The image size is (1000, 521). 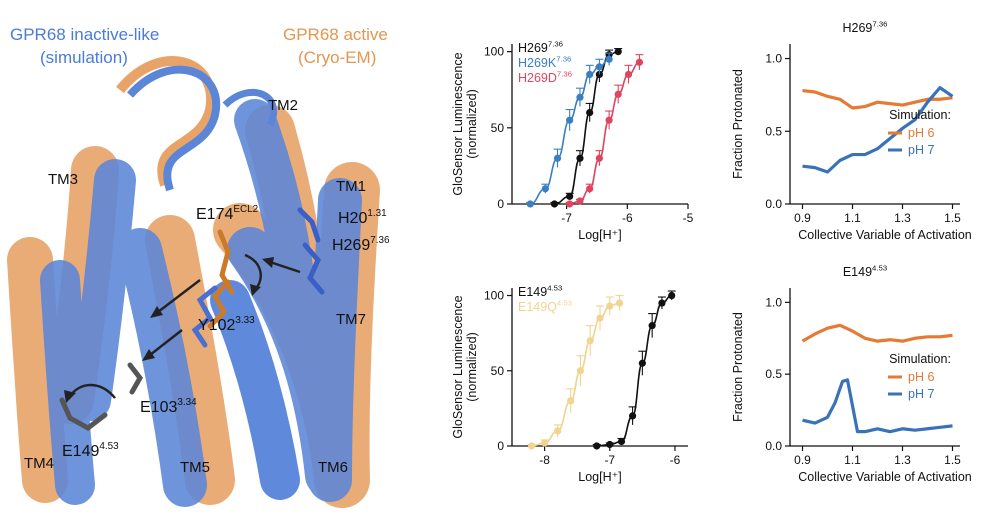 What do you see at coordinates (921, 133) in the screenshot?
I see `legend-label: pH 6` at bounding box center [921, 133].